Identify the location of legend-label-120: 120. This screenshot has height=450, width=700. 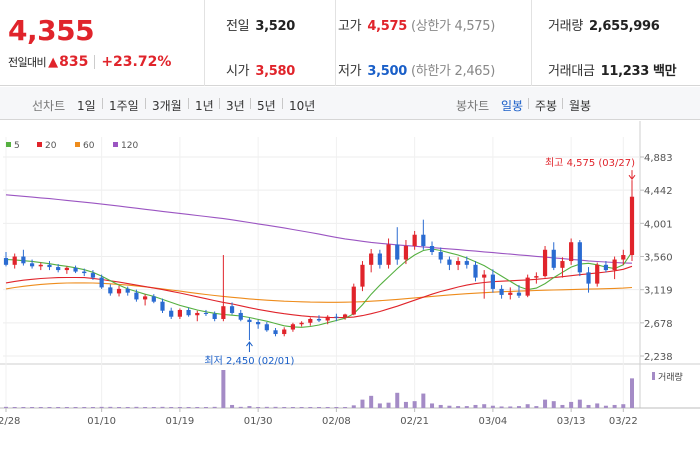
(129, 146).